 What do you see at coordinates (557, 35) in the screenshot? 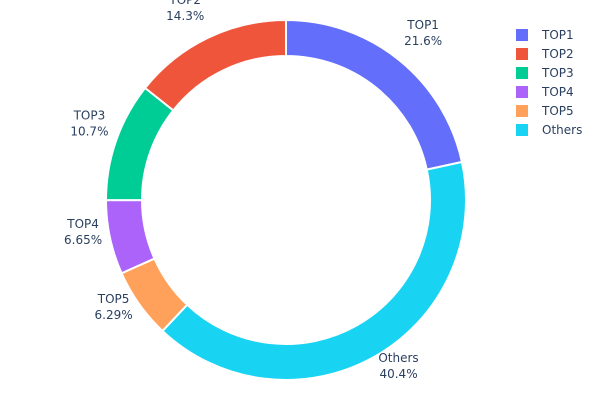
I see `legend-label: TOP1` at bounding box center [557, 35].